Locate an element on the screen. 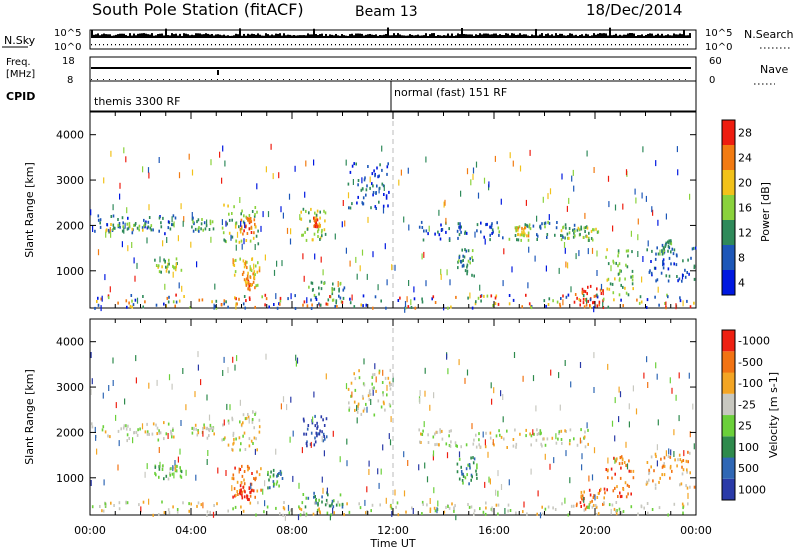 This screenshot has height=554, width=800. y-tick-label: 2000 is located at coordinates (70, 432).